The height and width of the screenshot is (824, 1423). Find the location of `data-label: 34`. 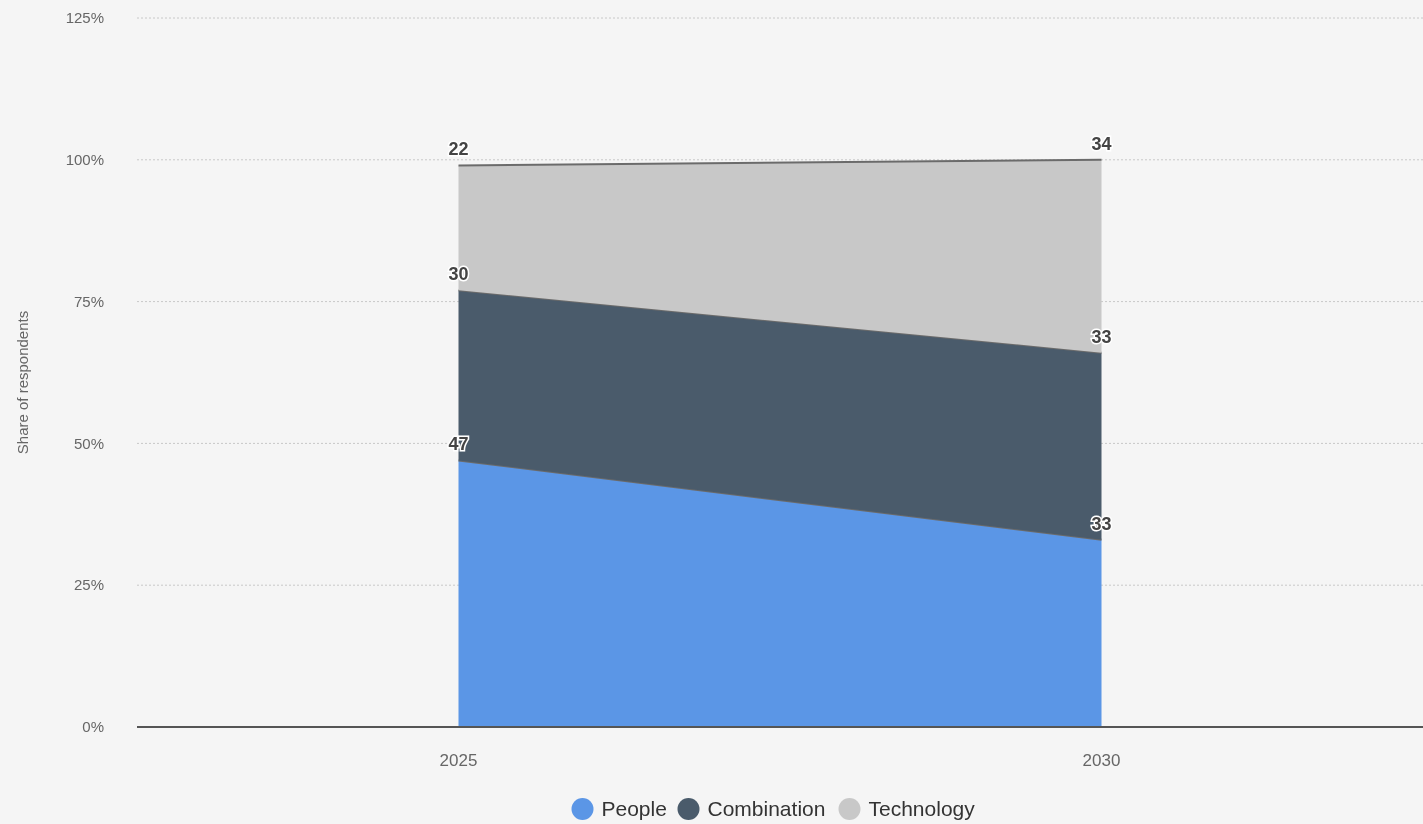

data-label: 34 is located at coordinates (1101, 143).